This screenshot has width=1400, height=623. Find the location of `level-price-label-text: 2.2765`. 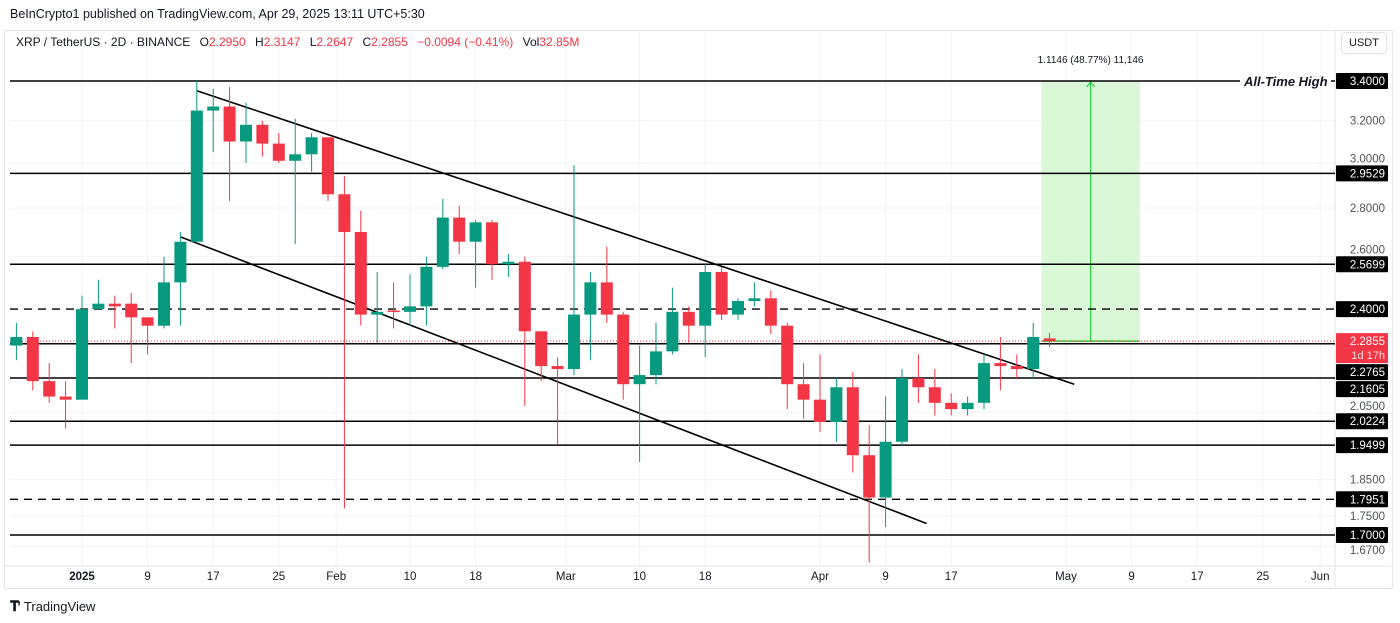

level-price-label-text: 2.2765 is located at coordinates (1367, 373).